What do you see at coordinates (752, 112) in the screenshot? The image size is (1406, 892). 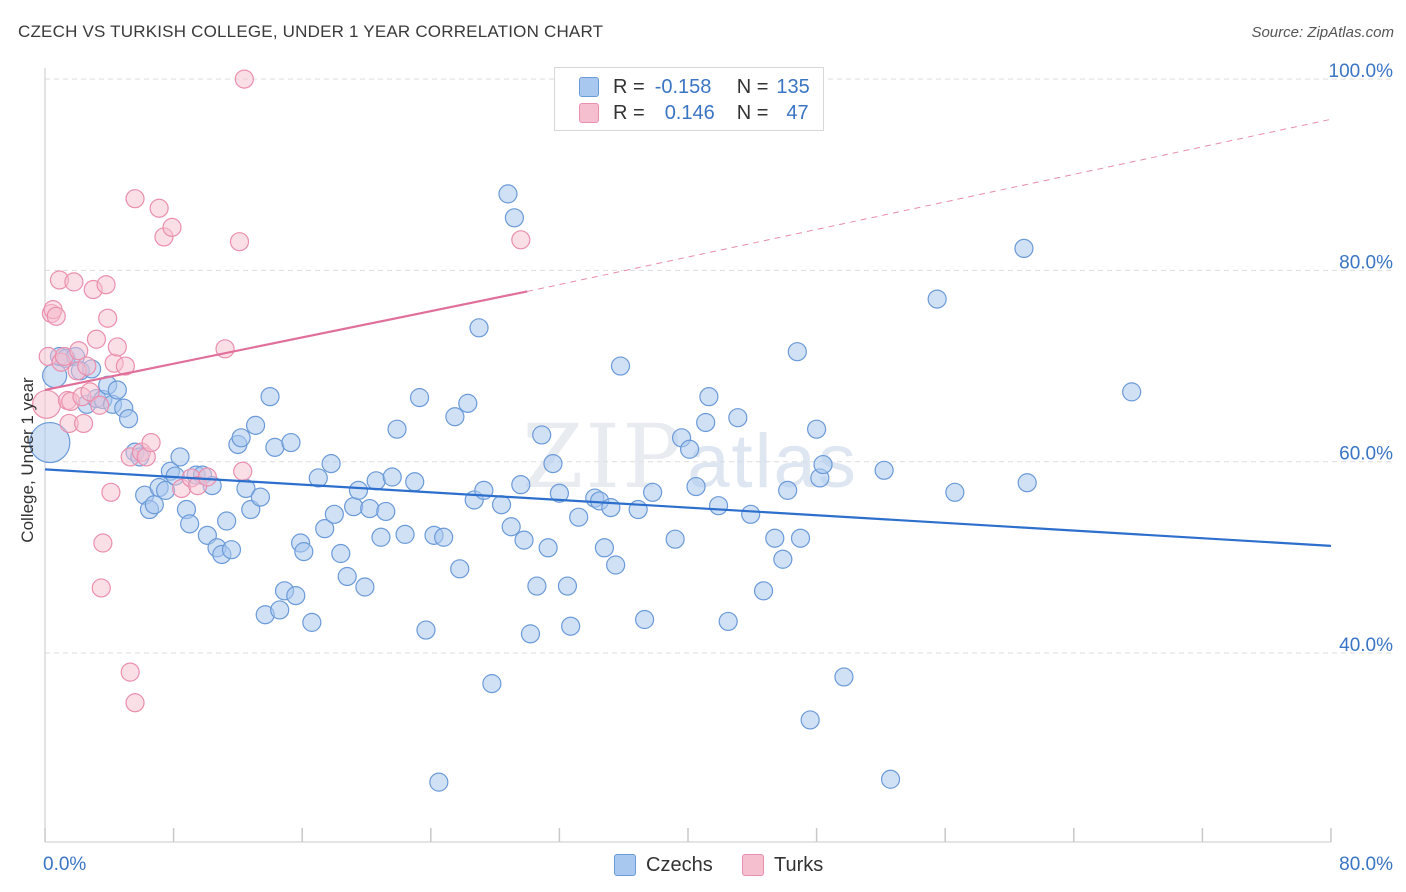 I see `turk-n-label: N =` at bounding box center [752, 112].